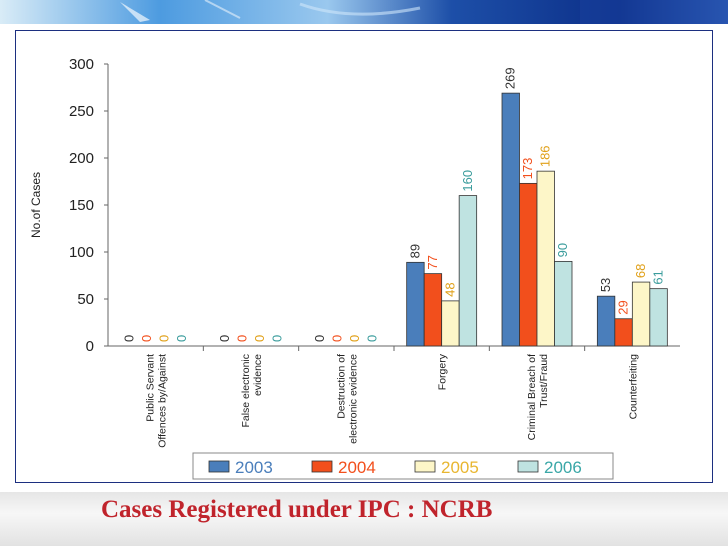 This screenshot has height=546, width=728. I want to click on banner-graphic, so click(364, 12).